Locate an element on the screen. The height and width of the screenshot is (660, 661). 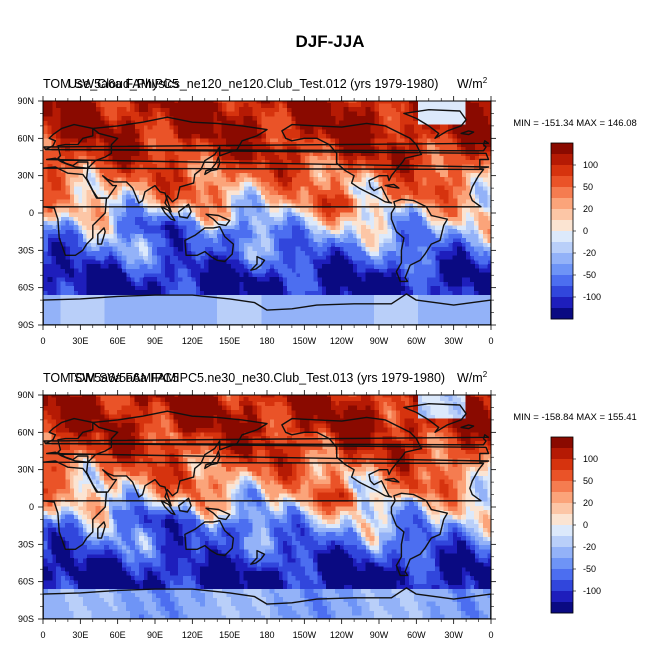
x-tick-label: 90W is located at coordinates (379, 341).